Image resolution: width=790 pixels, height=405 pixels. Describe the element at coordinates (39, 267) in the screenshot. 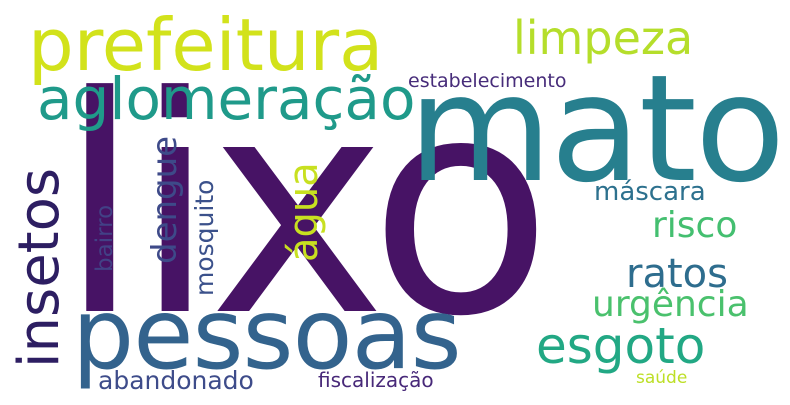

I see `word-insetos: insetos` at that location.